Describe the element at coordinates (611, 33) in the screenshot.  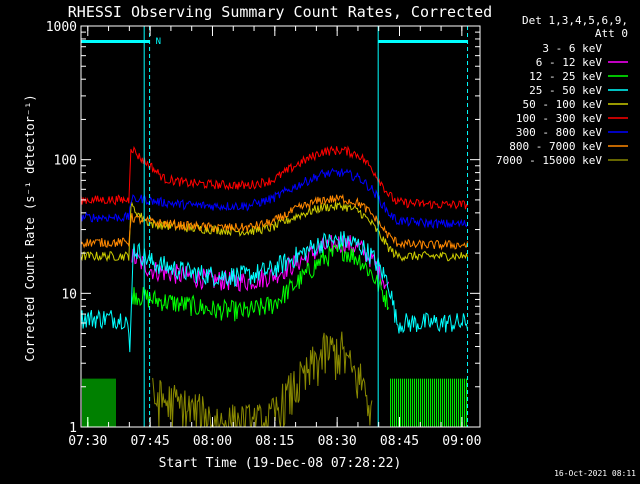
I see `legend-header: Att 0` at that location.